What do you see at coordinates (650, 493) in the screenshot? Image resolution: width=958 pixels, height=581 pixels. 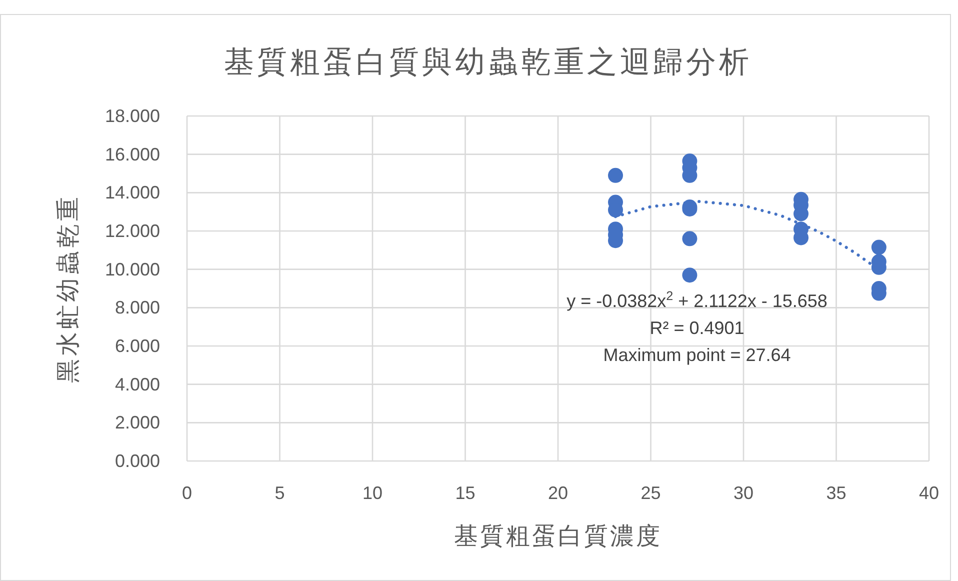 I see `x-tick-label: 25` at bounding box center [650, 493].